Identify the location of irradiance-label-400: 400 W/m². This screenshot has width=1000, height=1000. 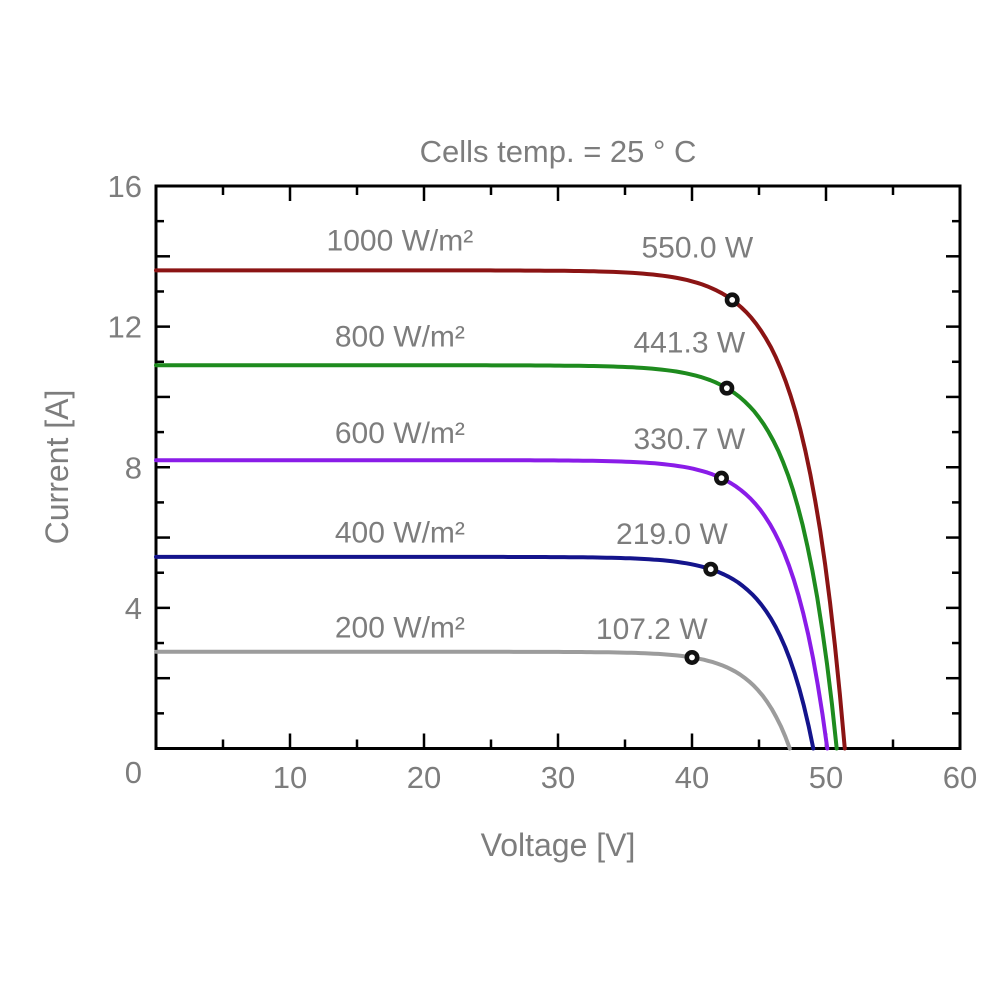
(400, 532).